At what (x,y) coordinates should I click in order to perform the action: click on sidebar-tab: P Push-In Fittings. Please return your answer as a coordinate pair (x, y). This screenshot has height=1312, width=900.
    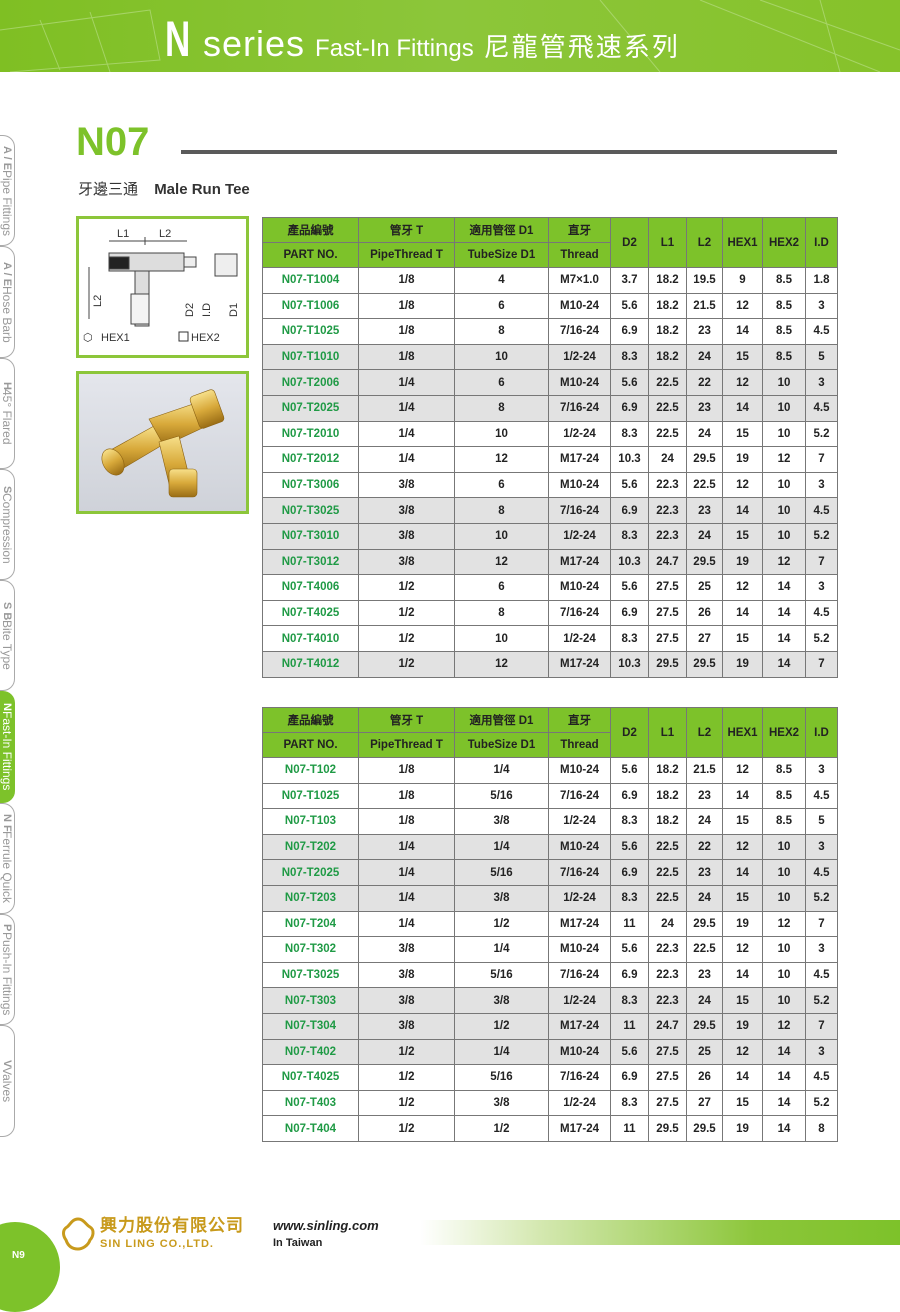
    Looking at the image, I should click on (7, 970).